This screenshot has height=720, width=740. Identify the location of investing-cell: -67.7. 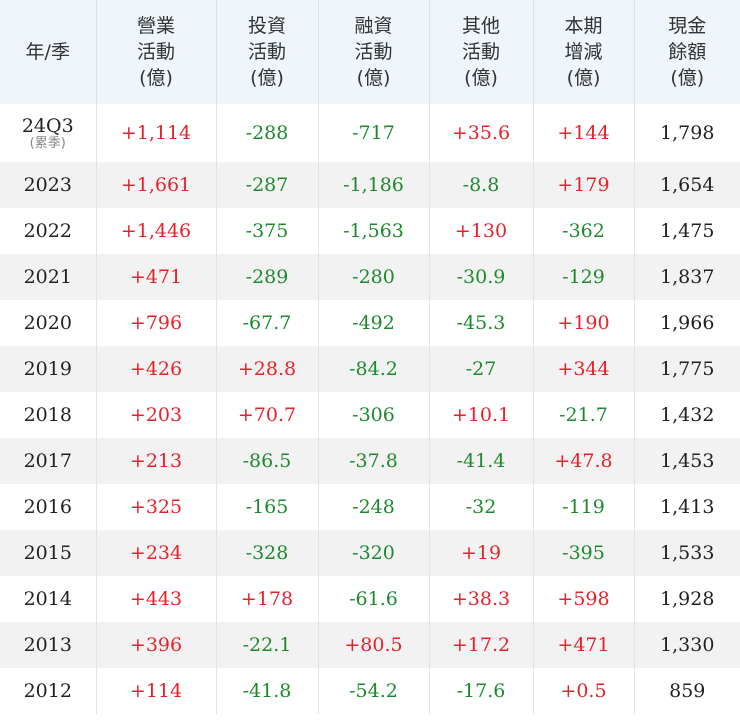
(267, 323).